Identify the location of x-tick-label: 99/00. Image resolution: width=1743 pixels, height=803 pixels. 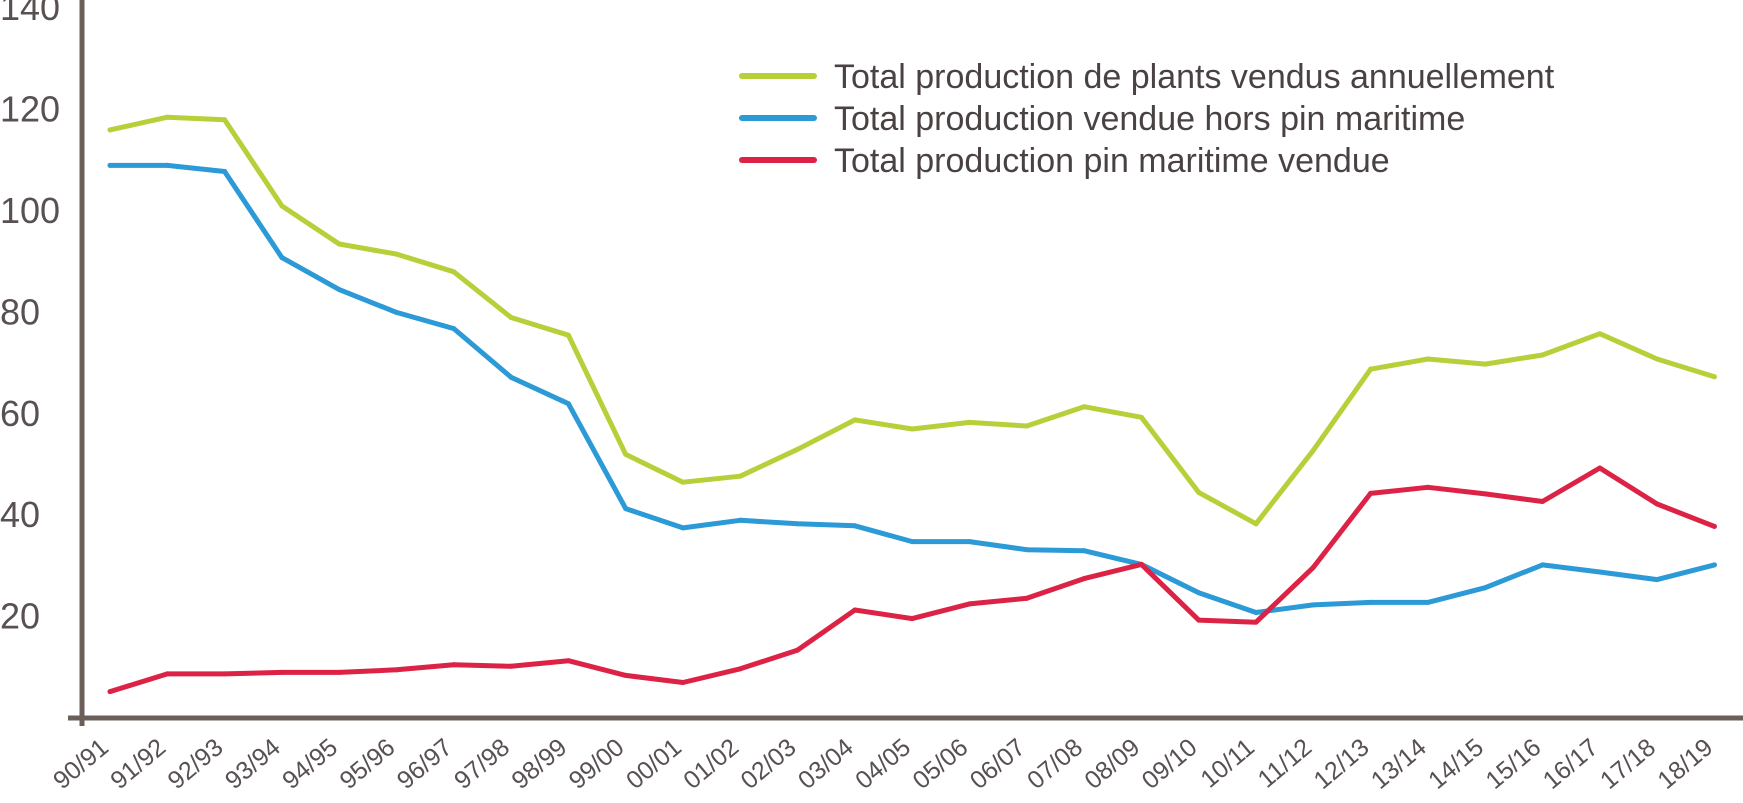
(597, 764).